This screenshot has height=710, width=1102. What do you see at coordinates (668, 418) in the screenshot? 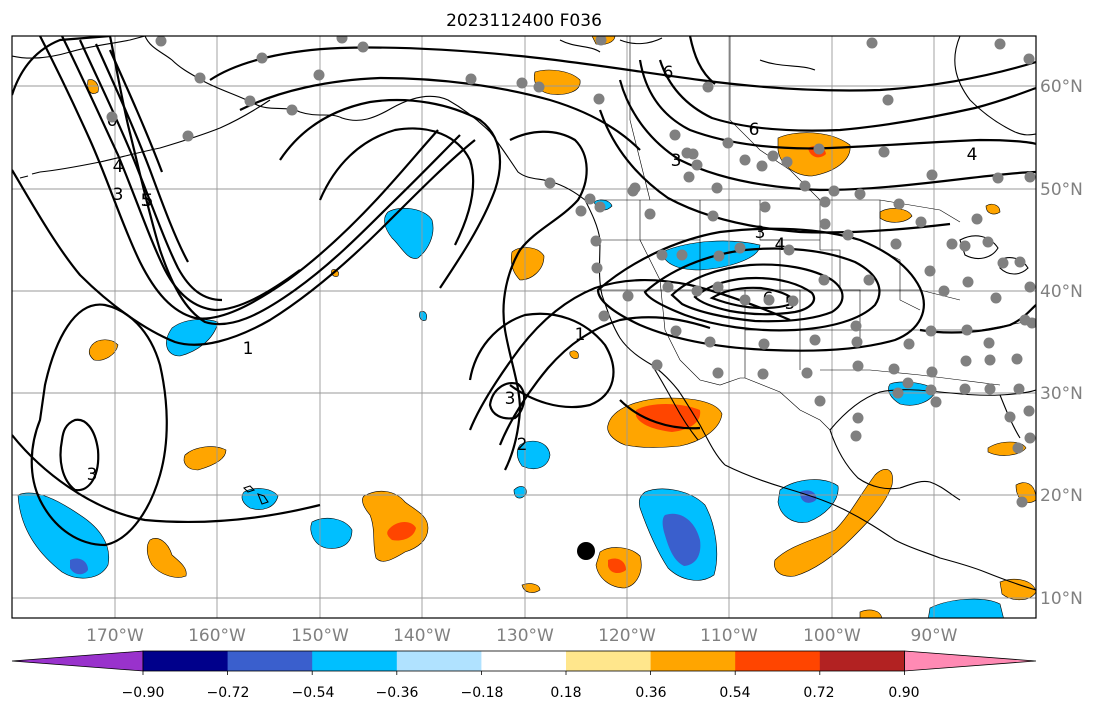
I see `fill-positive-9-core` at bounding box center [668, 418].